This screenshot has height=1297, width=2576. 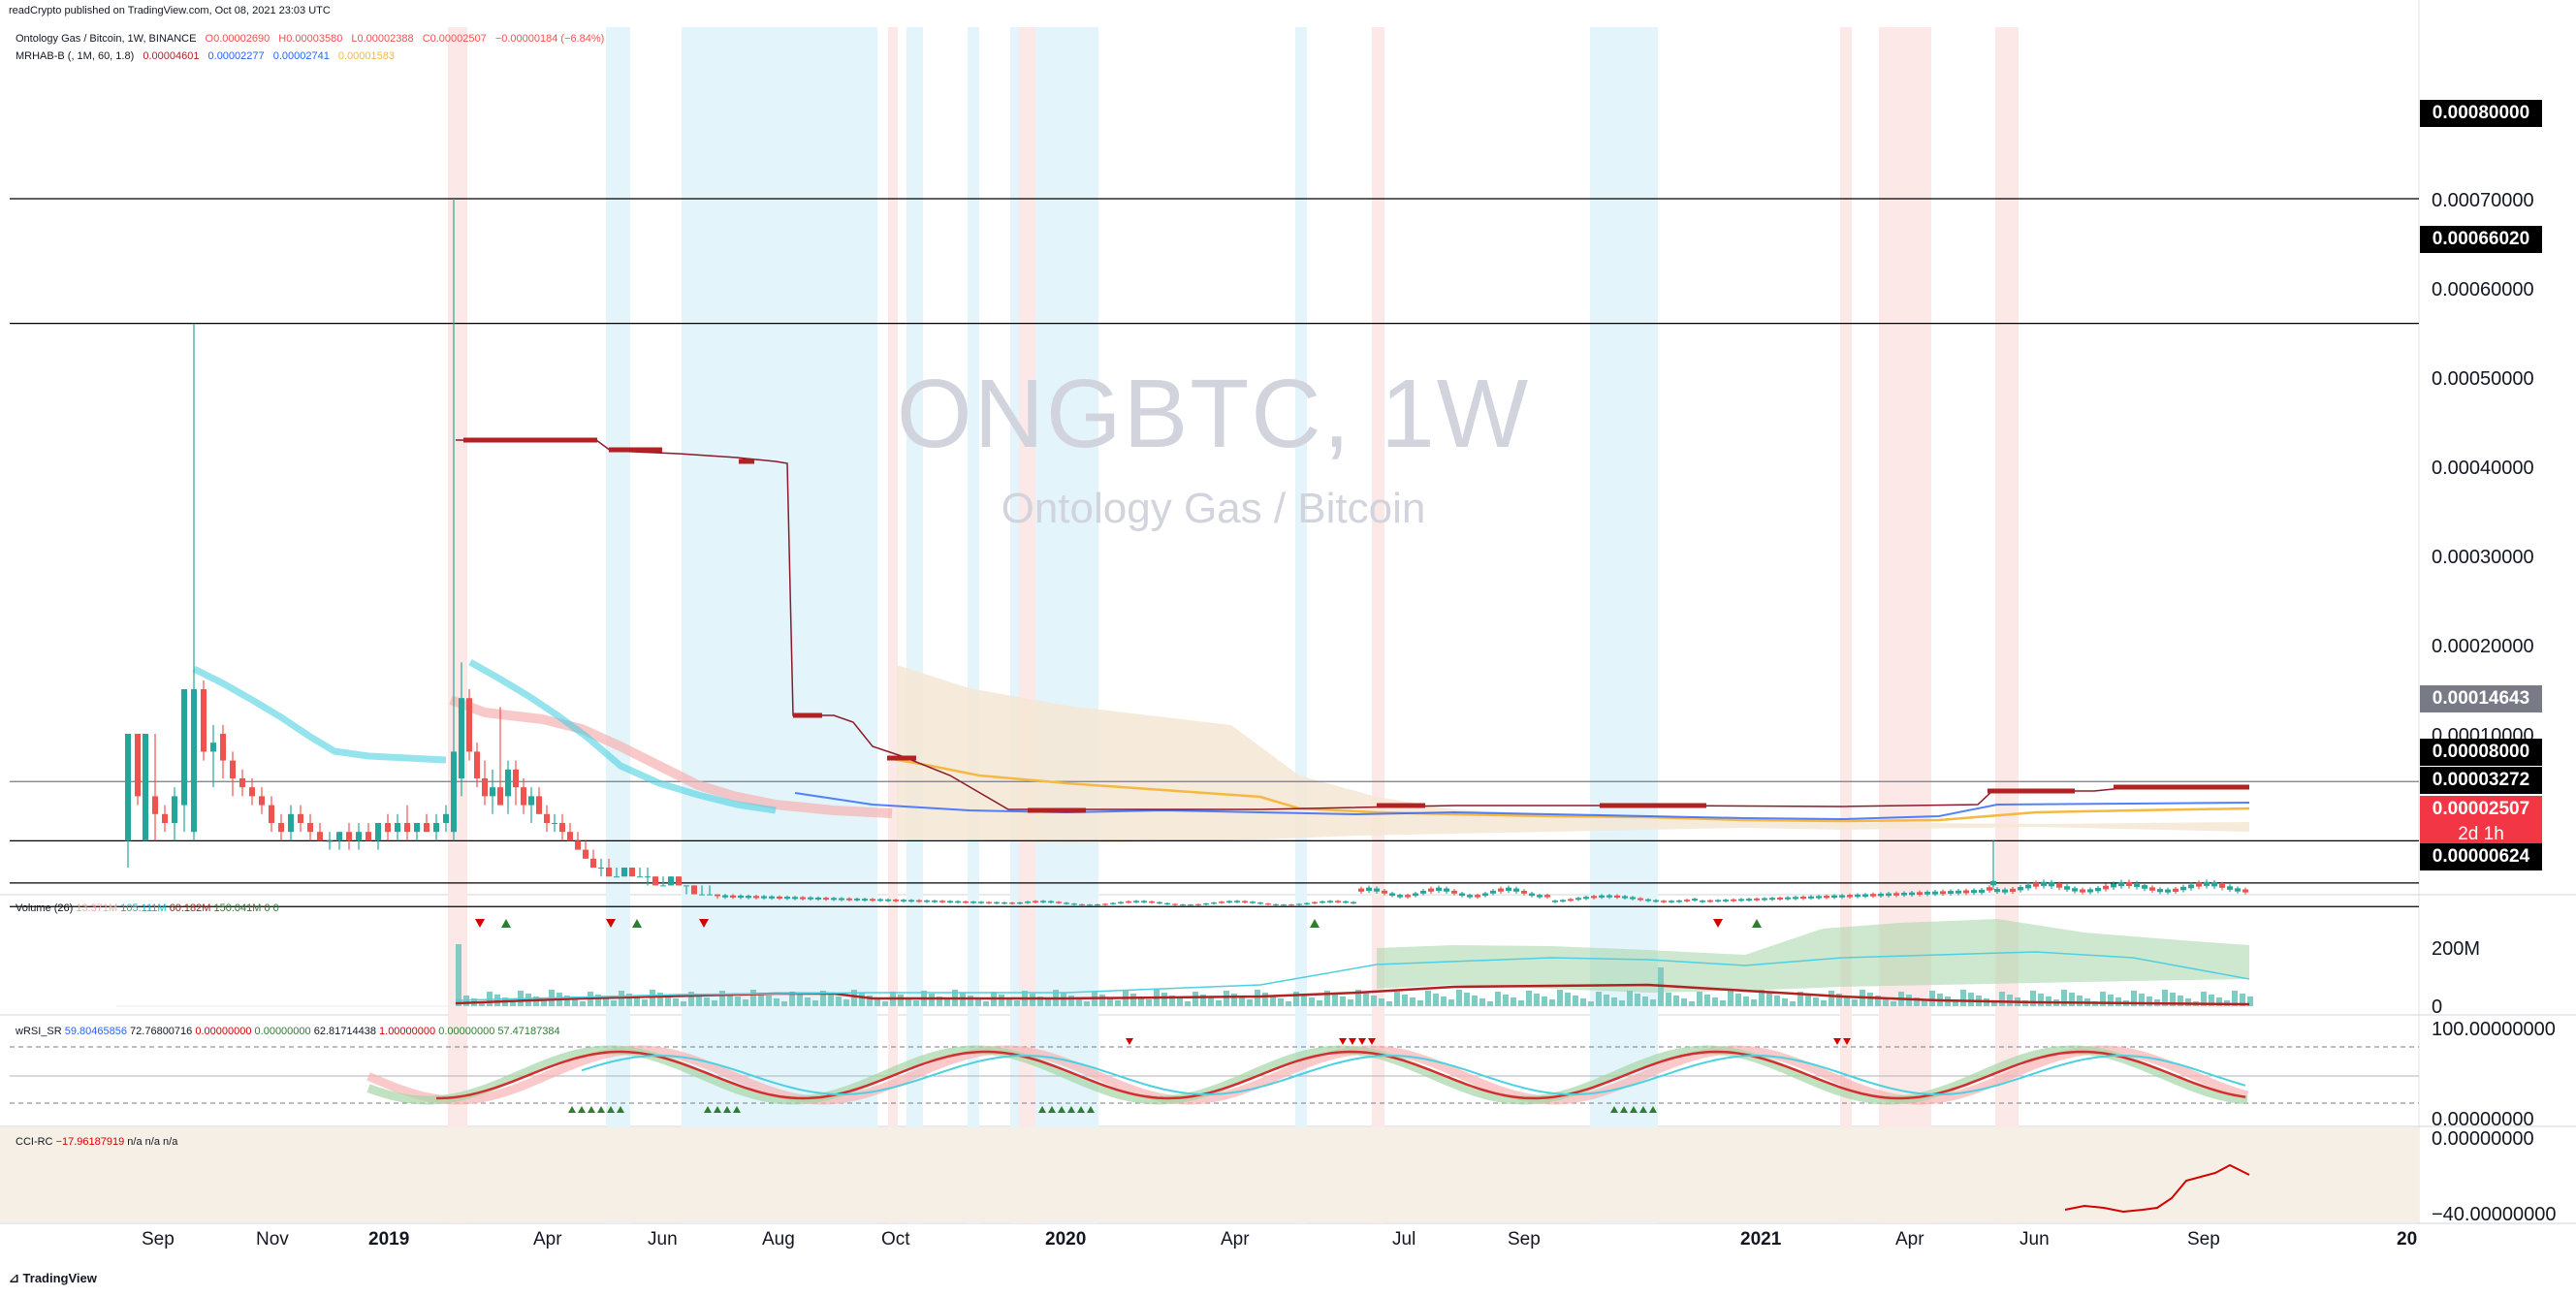 What do you see at coordinates (1524, 1239) in the screenshot?
I see `time-label: Sep` at bounding box center [1524, 1239].